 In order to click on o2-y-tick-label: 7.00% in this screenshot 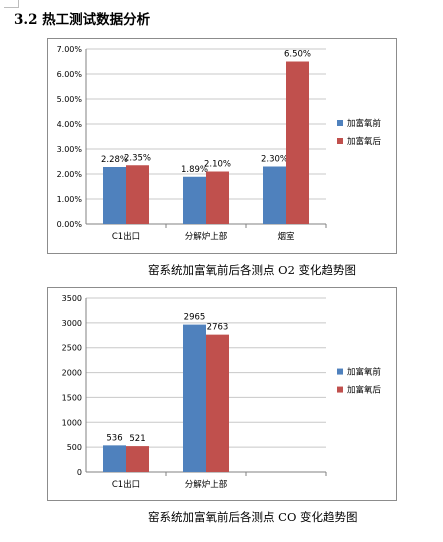, I will do `click(70, 49)`.